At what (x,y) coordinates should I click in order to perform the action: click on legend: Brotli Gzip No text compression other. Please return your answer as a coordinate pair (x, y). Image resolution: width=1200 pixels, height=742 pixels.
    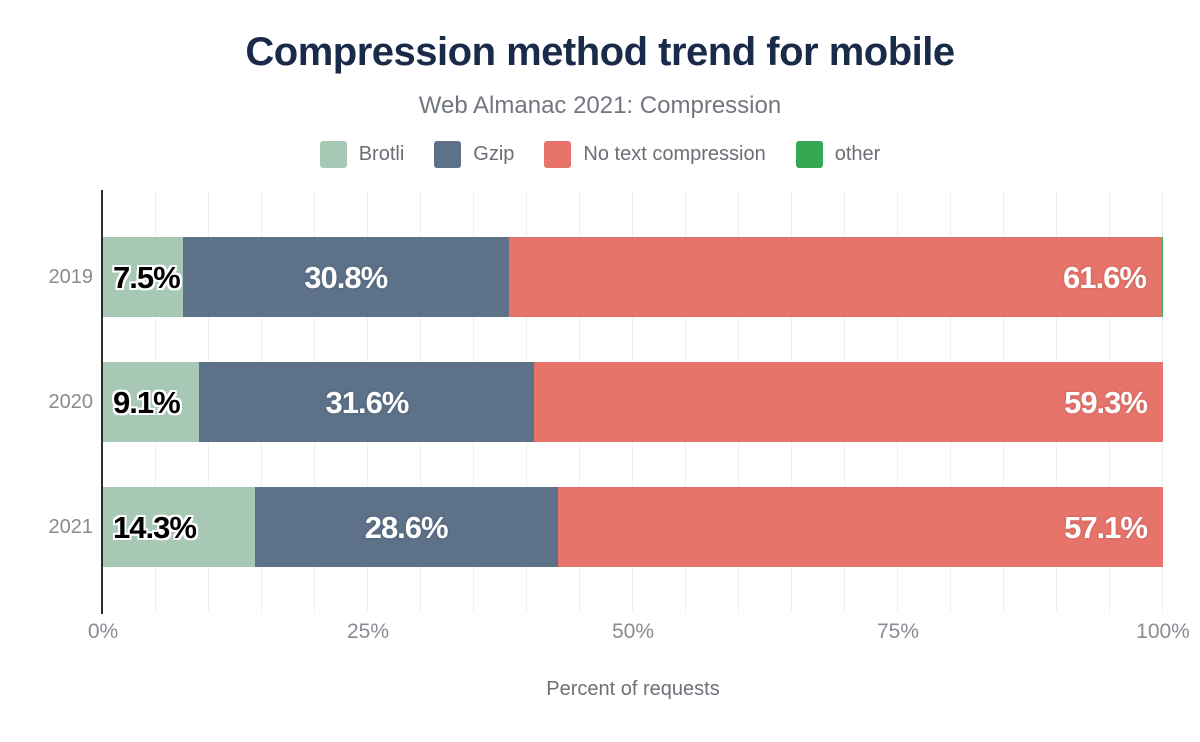
    Looking at the image, I should click on (600, 154).